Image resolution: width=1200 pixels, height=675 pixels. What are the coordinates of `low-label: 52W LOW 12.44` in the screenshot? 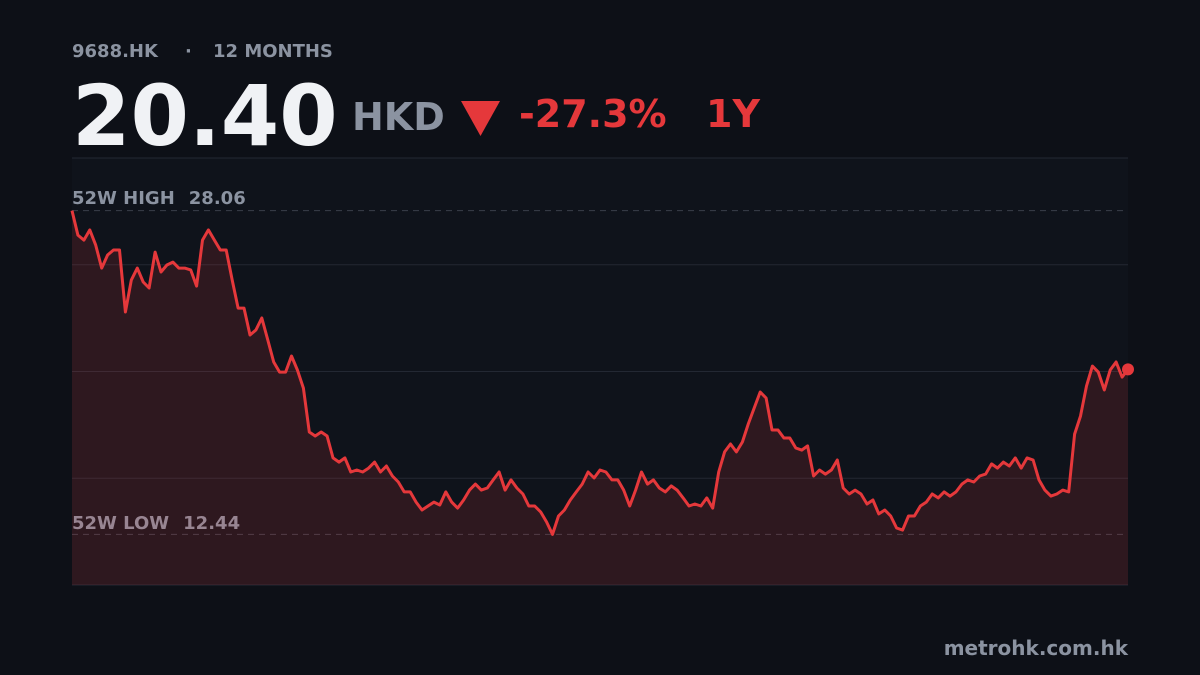 It's located at (156, 523).